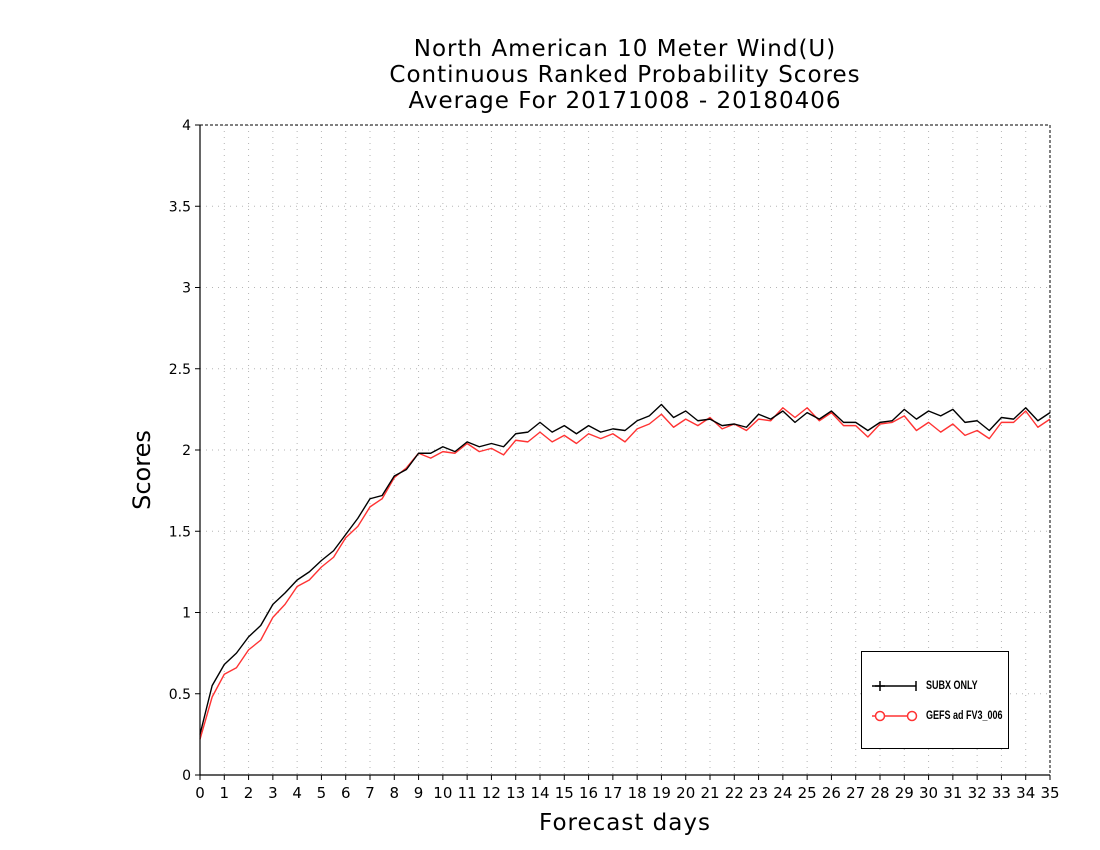  What do you see at coordinates (734, 793) in the screenshot?
I see `x-tick-label: 22` at bounding box center [734, 793].